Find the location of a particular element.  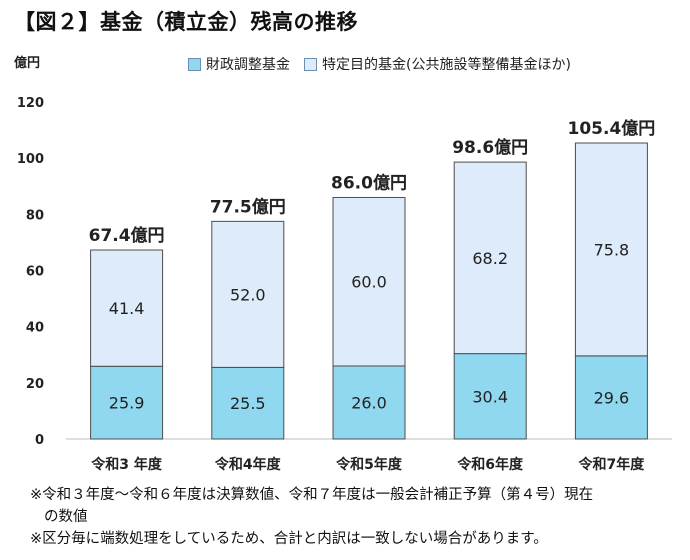

data-label-0-series-1: 41.4 is located at coordinates (127, 308).